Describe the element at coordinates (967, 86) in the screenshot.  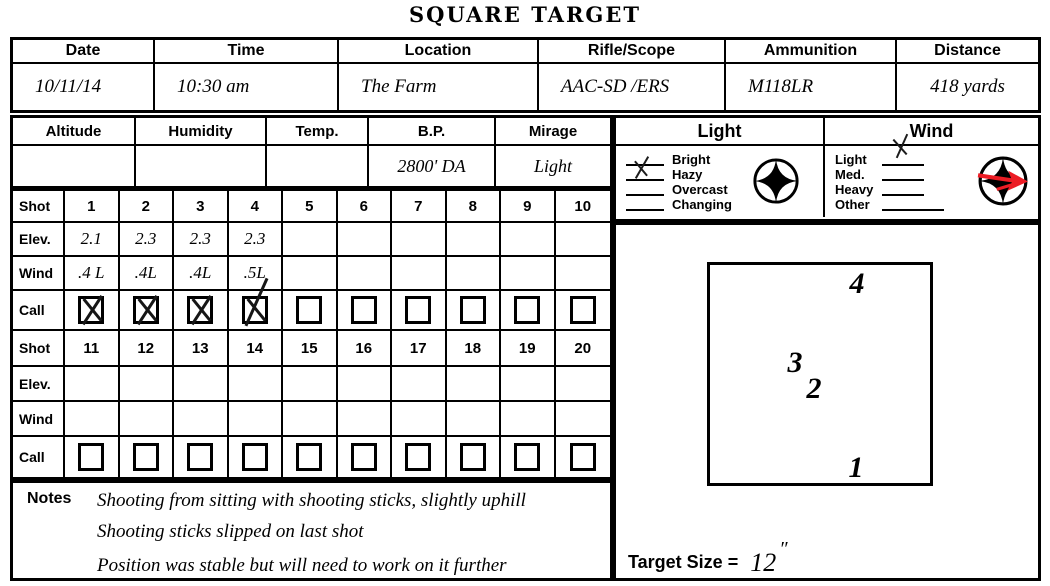
I see `distance-field: 418 yards` at that location.